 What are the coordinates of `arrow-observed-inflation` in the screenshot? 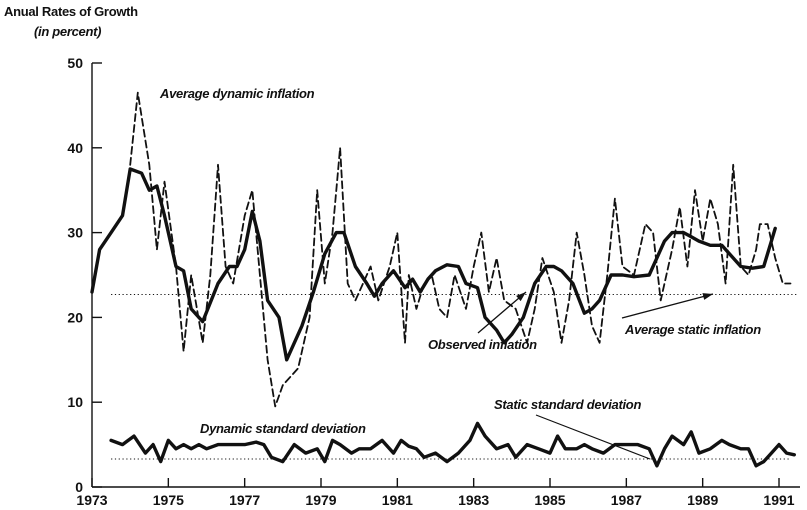 It's located at (502, 312).